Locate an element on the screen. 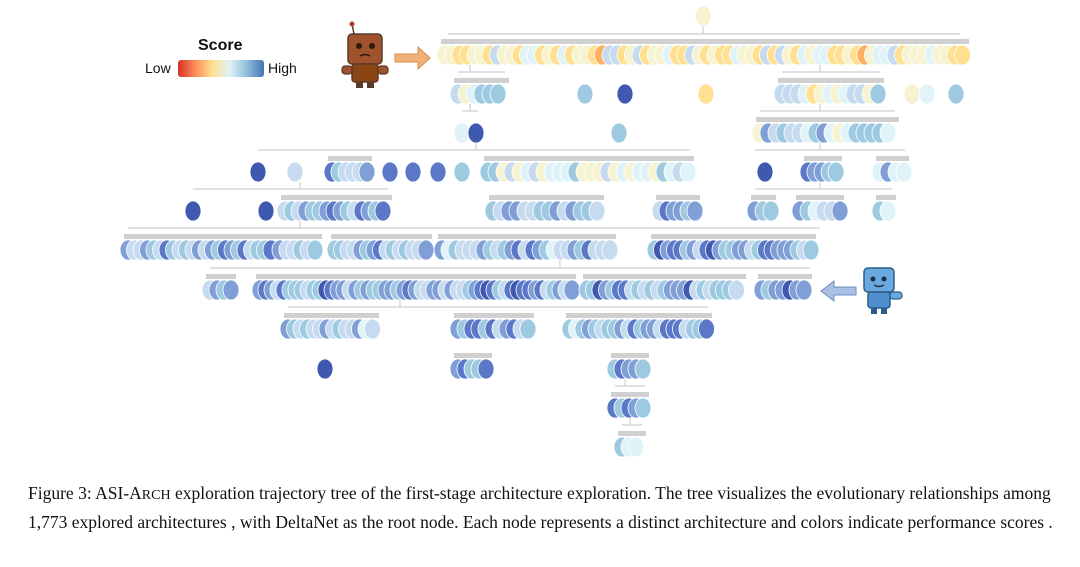 This screenshot has height=567, width=1080. arrow-left-icon is located at coordinates (838, 291).